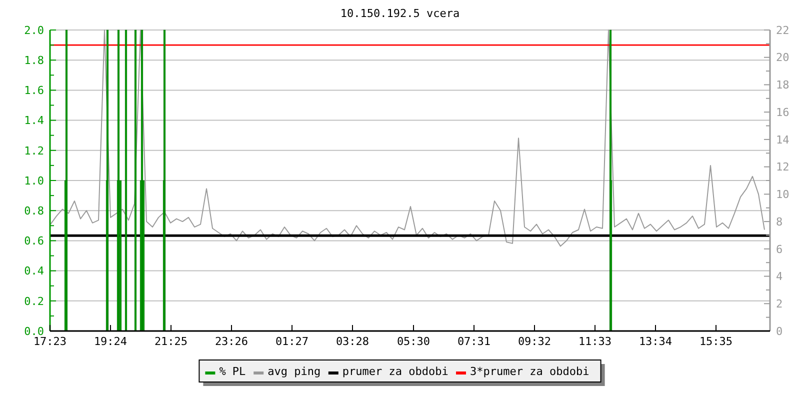 This screenshot has width=800, height=400. I want to click on chart-title: 10.150.192.5 vcera, so click(400, 13).